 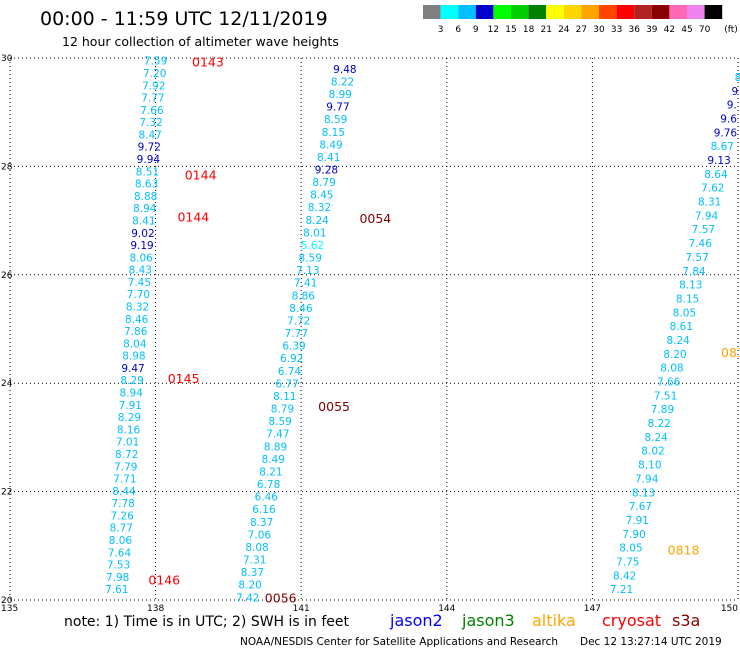 I want to click on colorbar-label: 15, so click(x=510, y=30).